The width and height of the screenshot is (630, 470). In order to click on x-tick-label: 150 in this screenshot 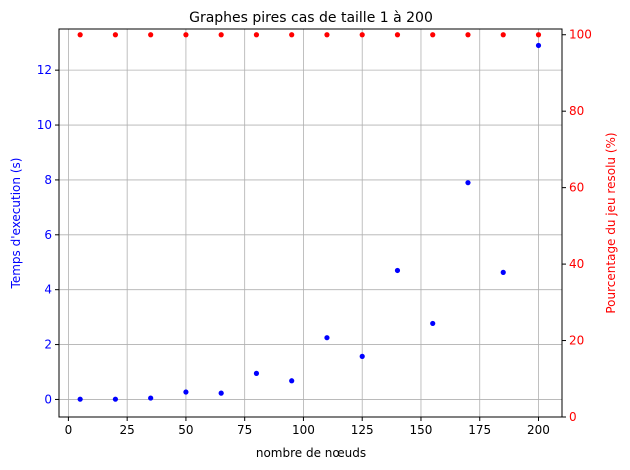, I will do `click(421, 430)`.